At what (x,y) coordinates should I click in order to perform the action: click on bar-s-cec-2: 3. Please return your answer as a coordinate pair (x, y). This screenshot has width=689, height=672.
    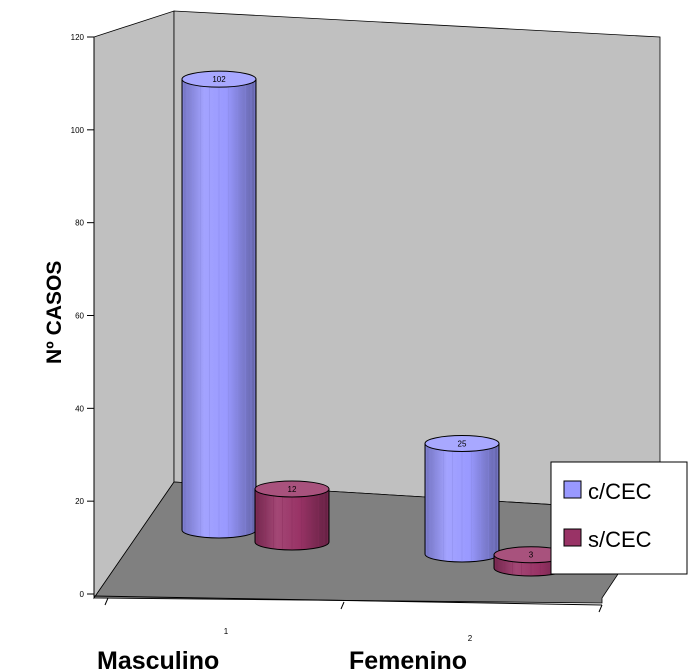
    Looking at the image, I should click on (531, 561).